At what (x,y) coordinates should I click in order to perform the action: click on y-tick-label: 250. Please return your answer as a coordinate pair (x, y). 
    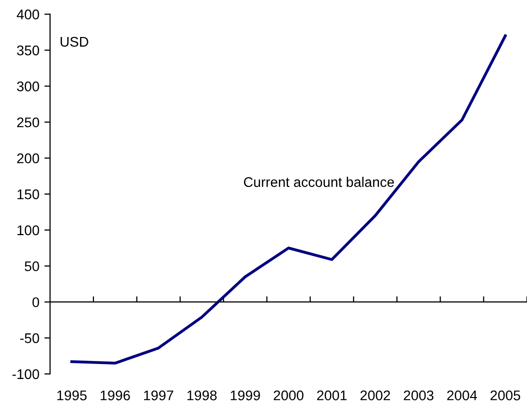
    Looking at the image, I should click on (28, 122).